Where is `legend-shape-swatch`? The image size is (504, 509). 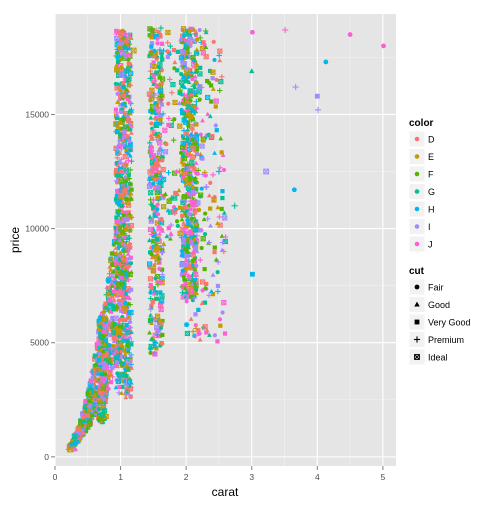 legend-shape-swatch is located at coordinates (417, 287).